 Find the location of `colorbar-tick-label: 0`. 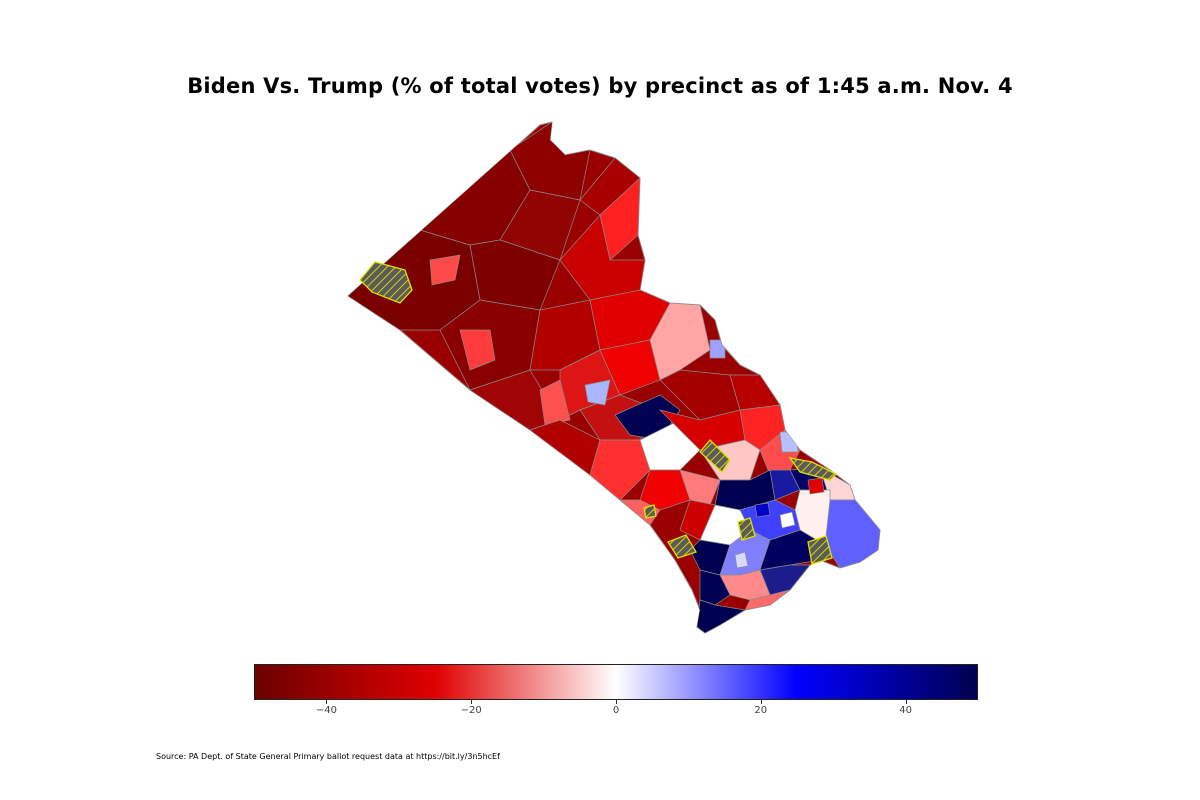

colorbar-tick-label: 0 is located at coordinates (616, 710).